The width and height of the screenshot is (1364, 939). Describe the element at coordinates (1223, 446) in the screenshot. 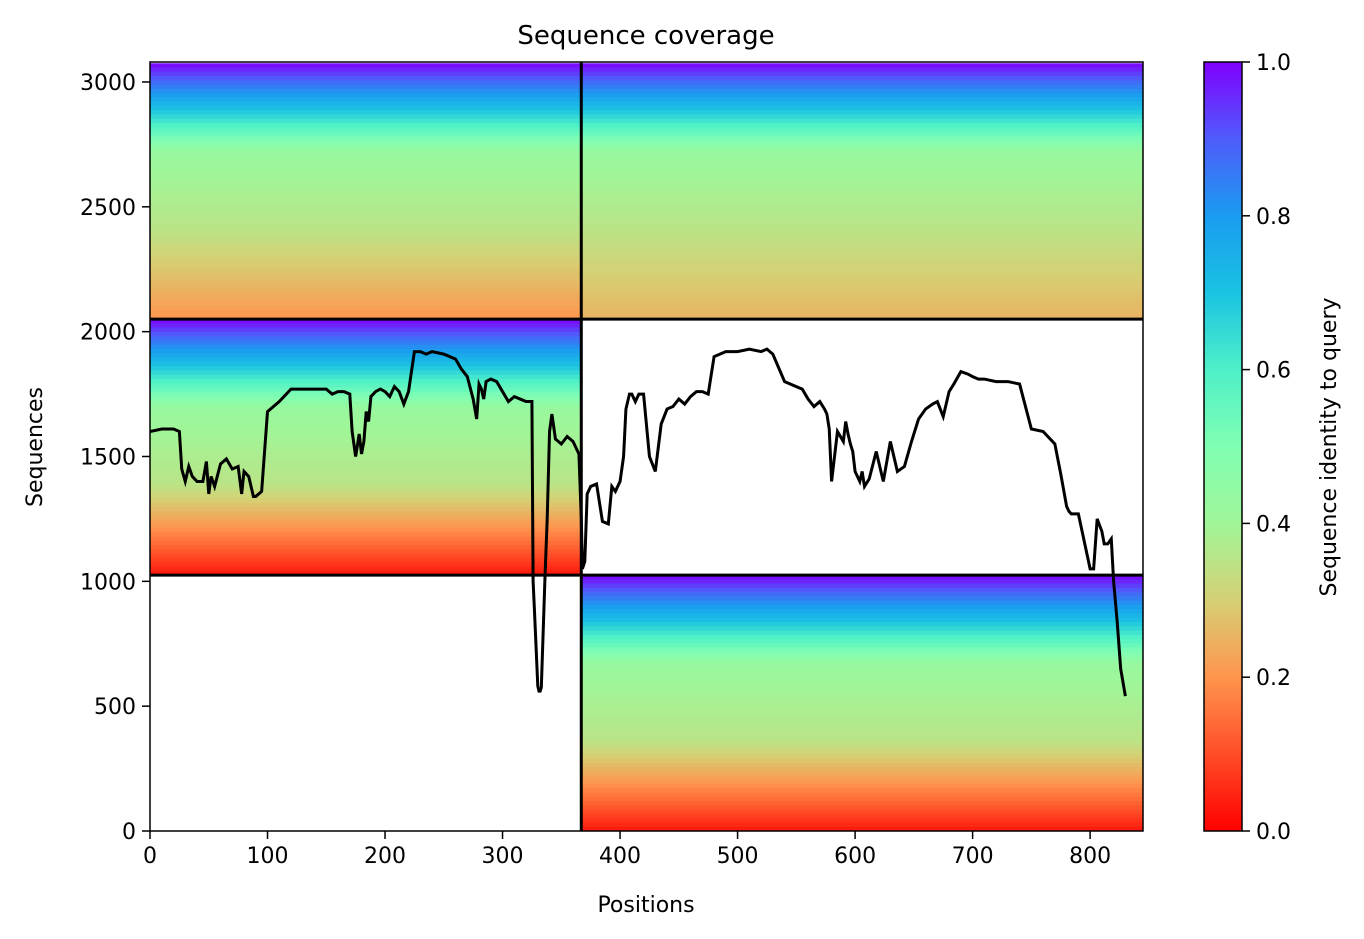

I see `colorbar-scale` at that location.